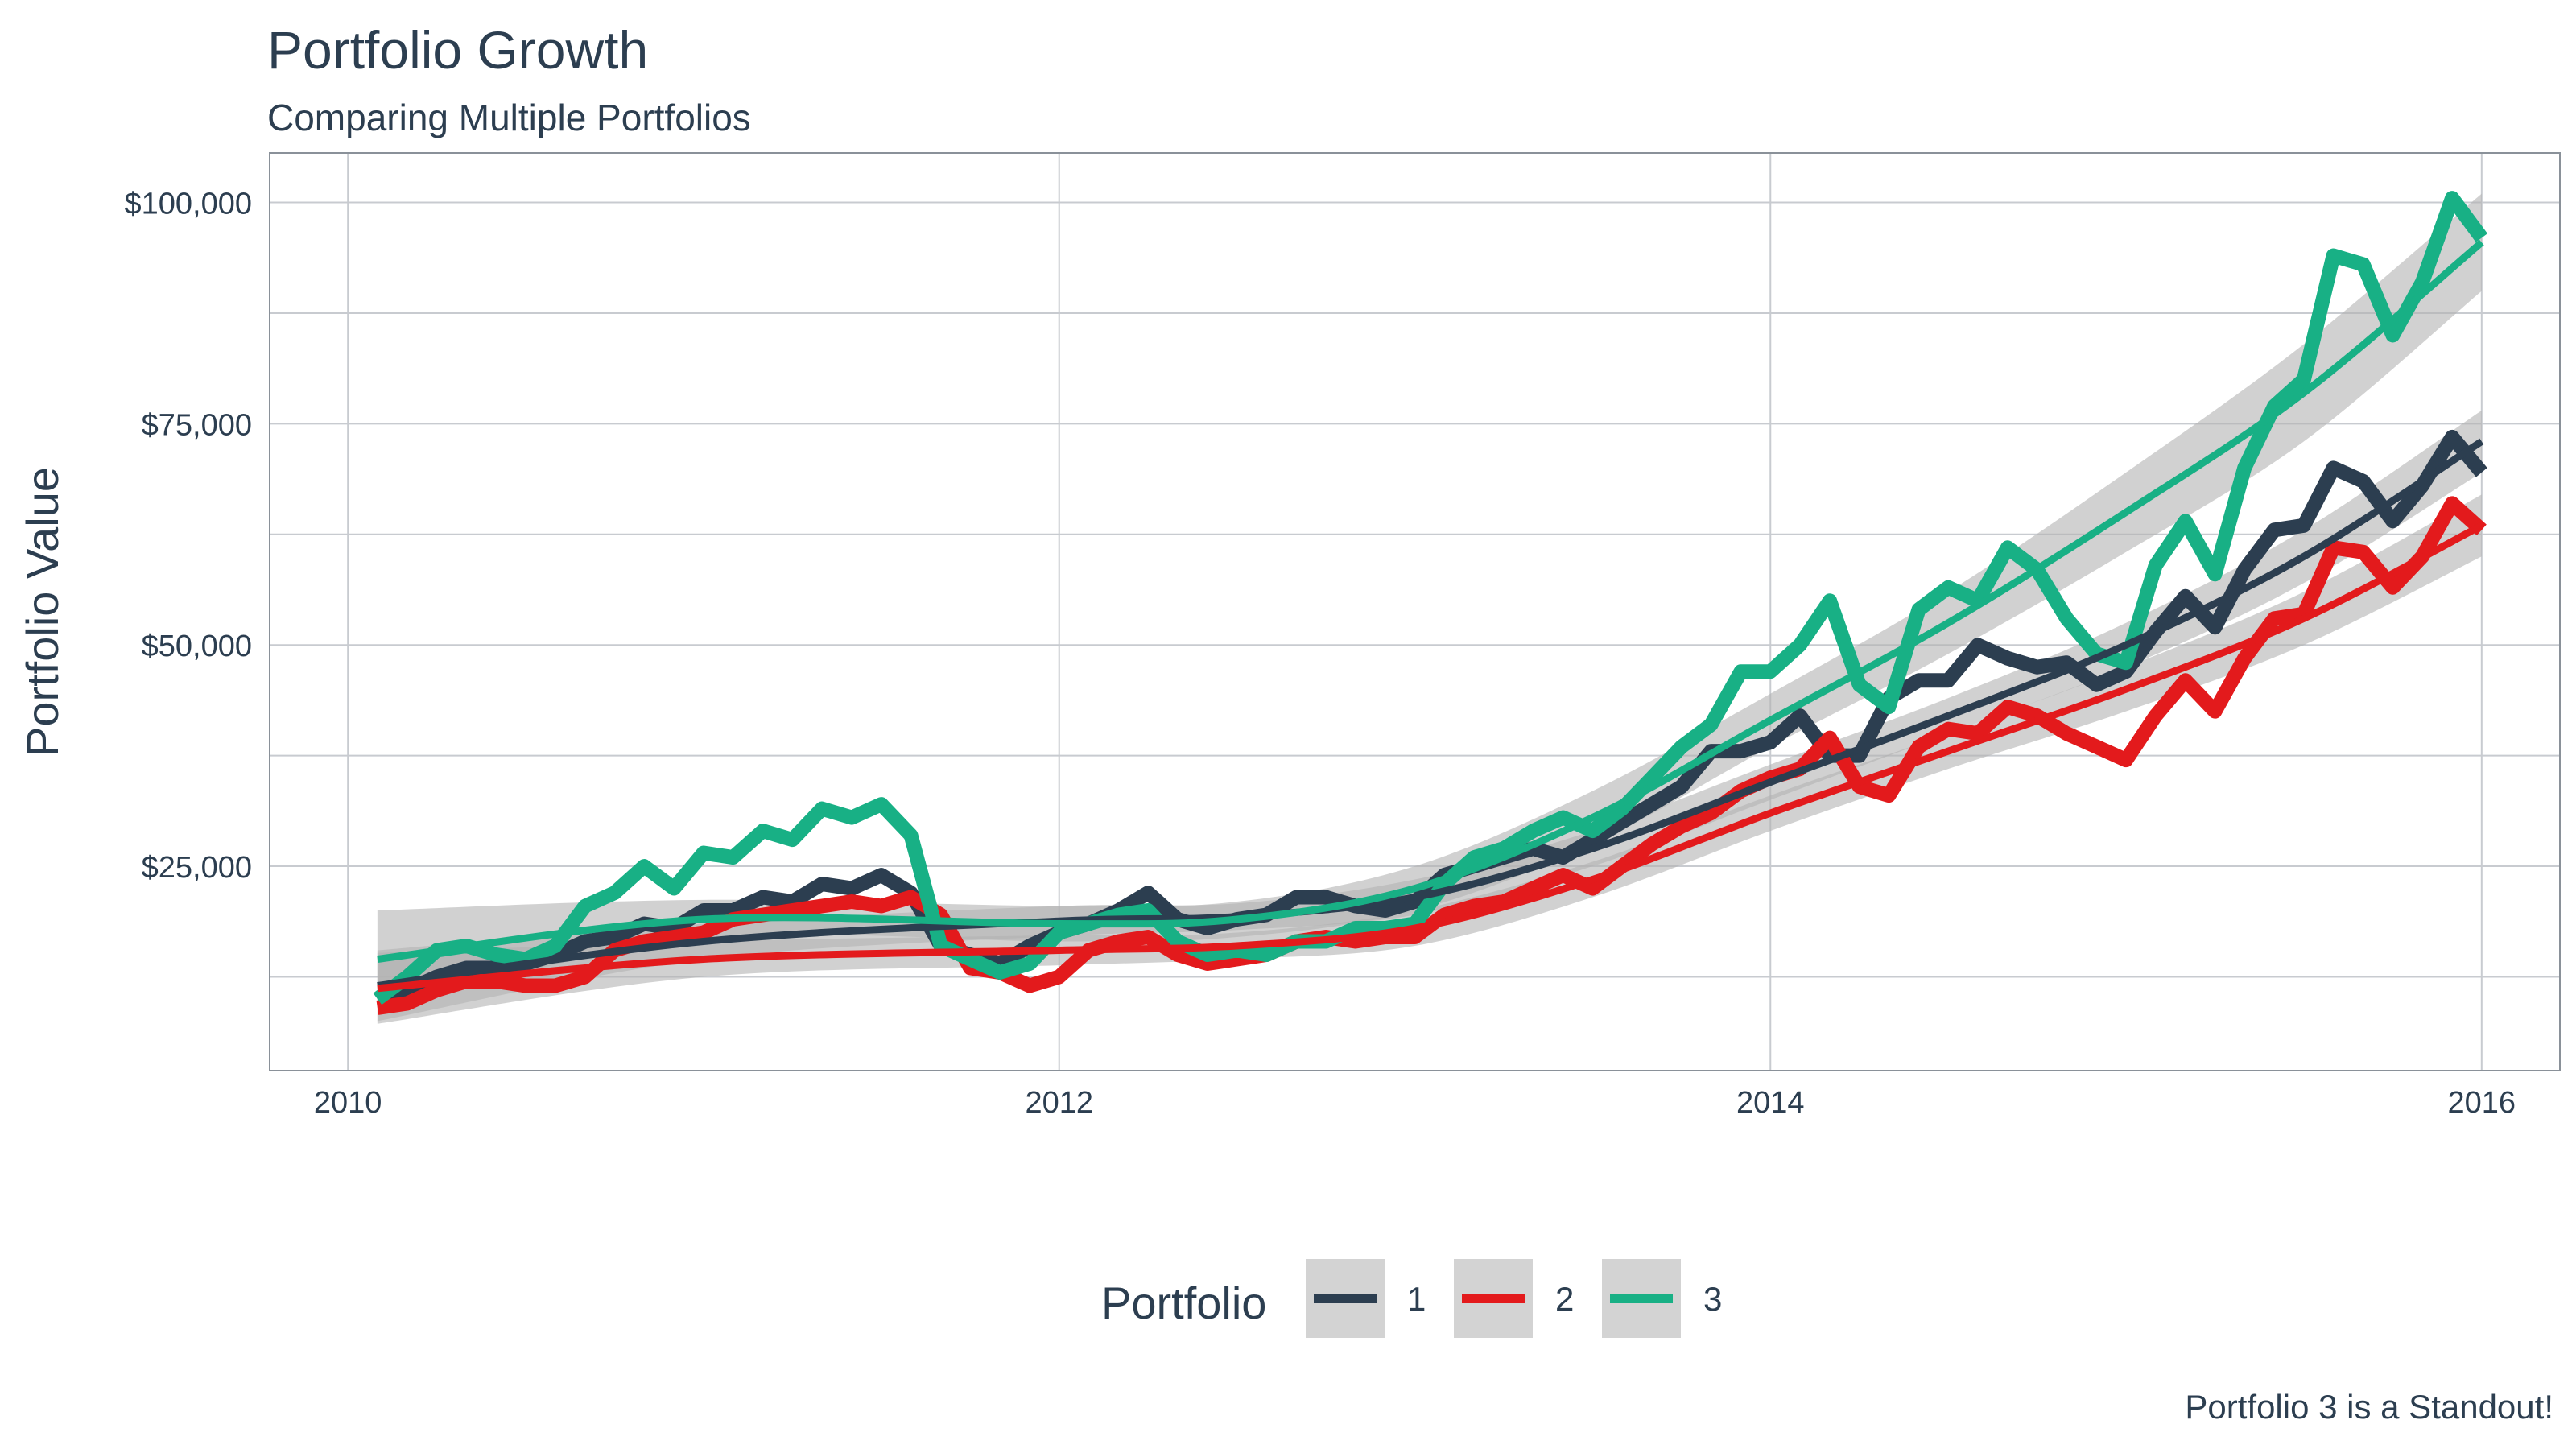  Describe the element at coordinates (42, 612) in the screenshot. I see `y-axis-title: Portfolio Value` at that location.